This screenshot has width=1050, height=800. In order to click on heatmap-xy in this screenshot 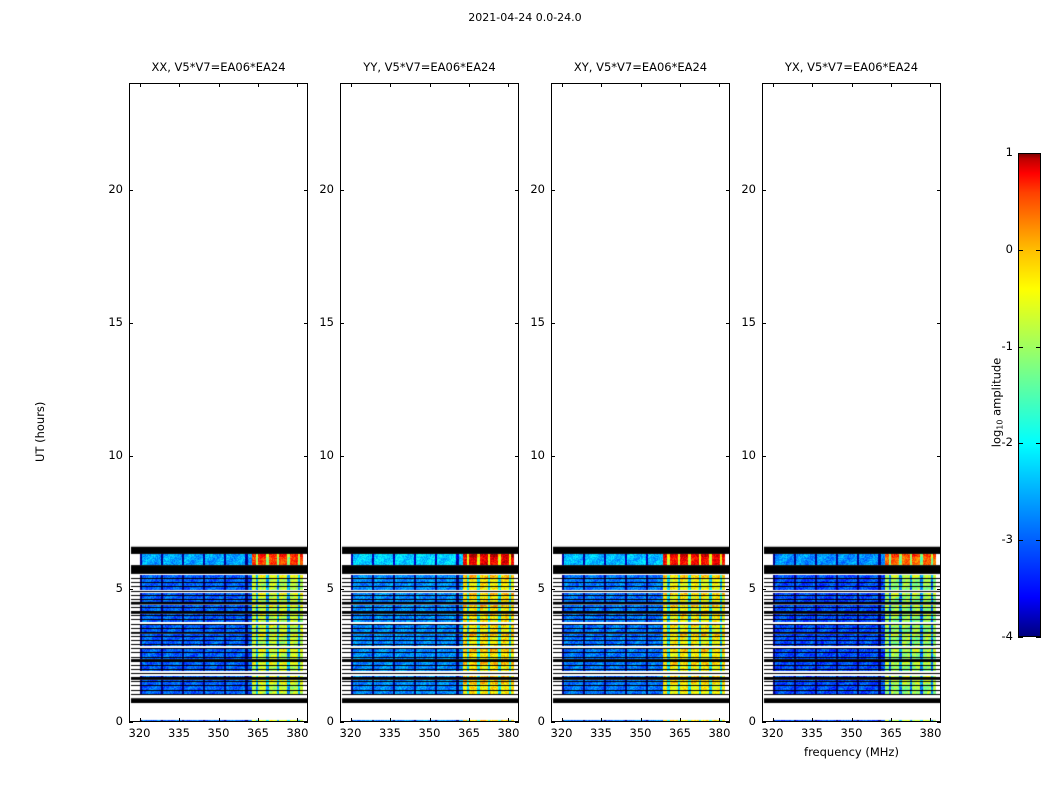, I will do `click(640, 402)`.